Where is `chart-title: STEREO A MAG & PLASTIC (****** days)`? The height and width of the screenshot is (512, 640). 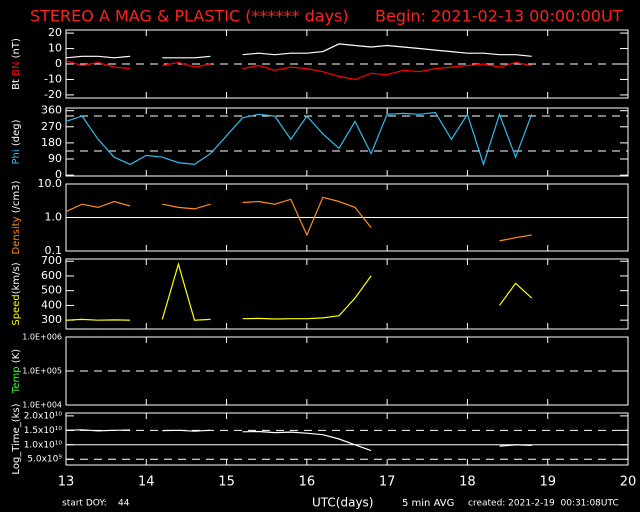
chart-title: STEREO A MAG & PLASTIC (****** days) is located at coordinates (189, 16).